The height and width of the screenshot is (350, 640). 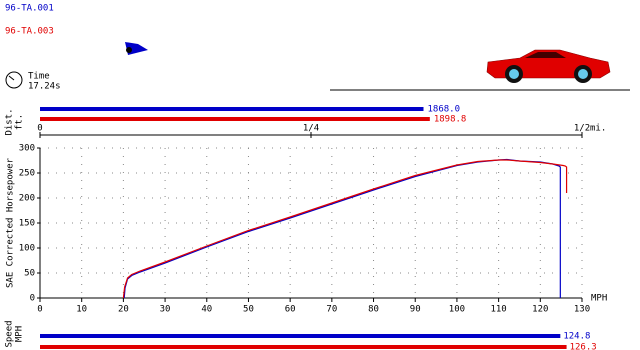 What do you see at coordinates (576, 337) in the screenshot?
I see `speed-value: 124.8` at bounding box center [576, 337].